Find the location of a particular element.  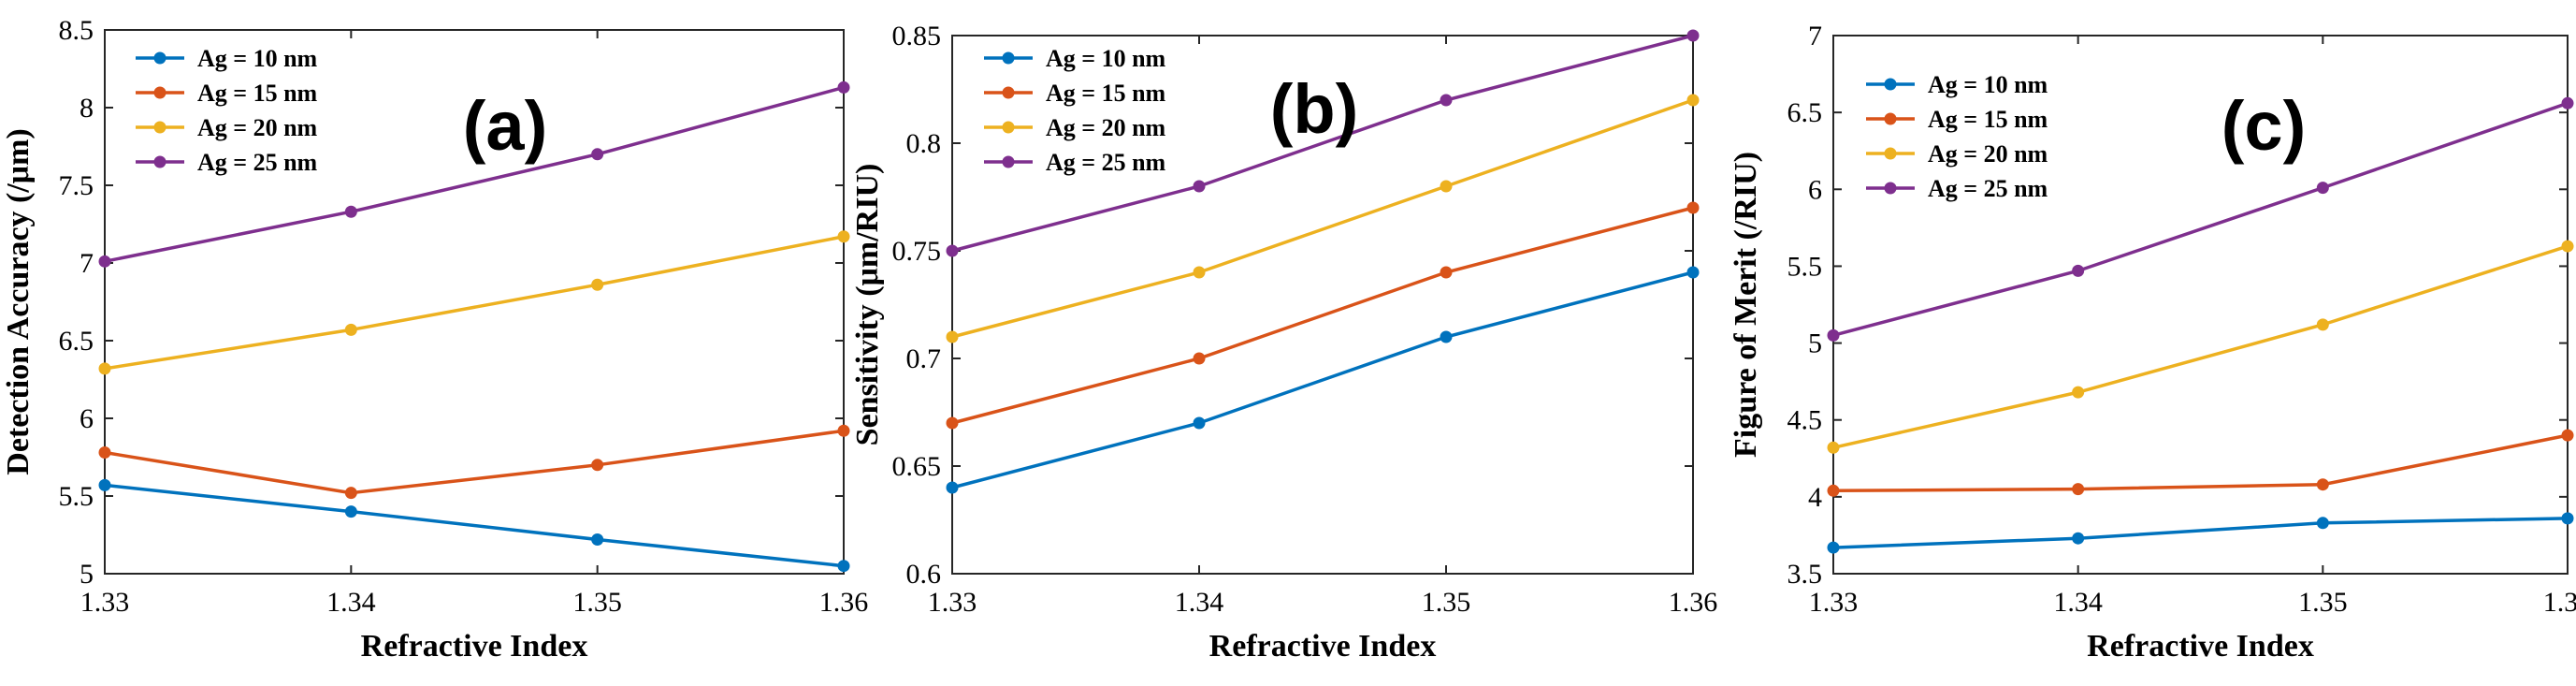

y-tick-label: 0.6 is located at coordinates (924, 574).